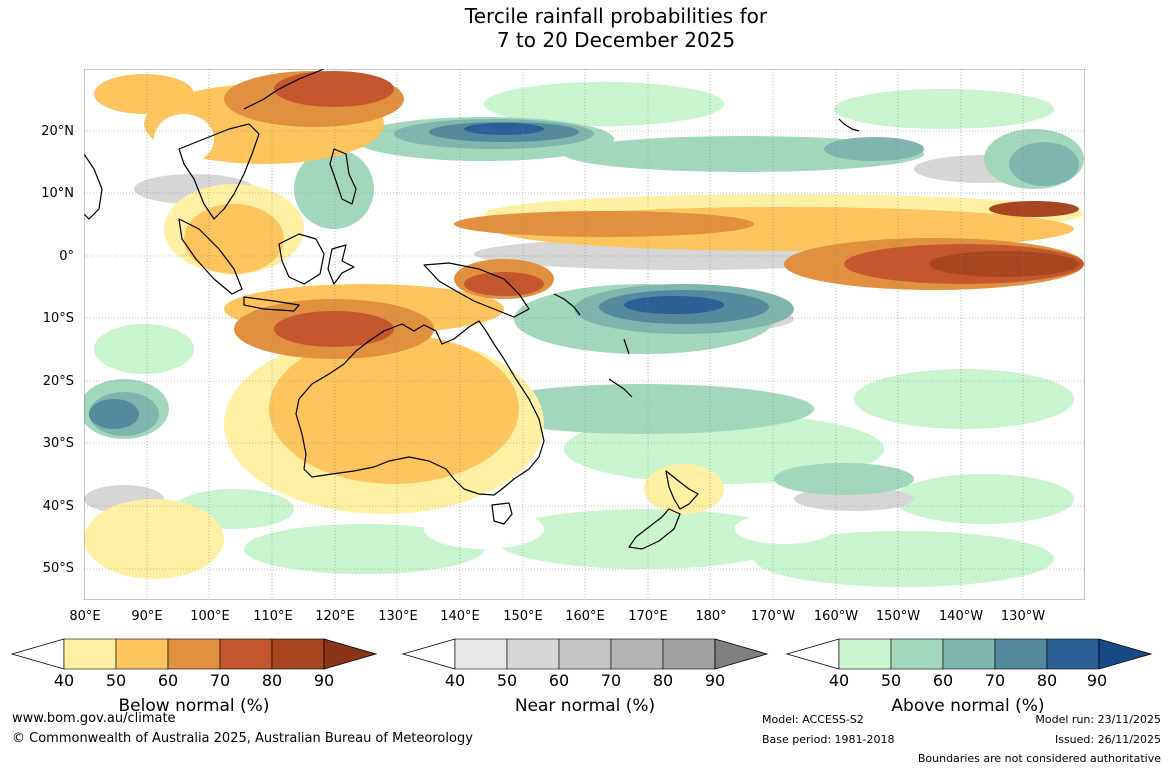  Describe the element at coordinates (37, 654) in the screenshot. I see `colorbar-below-under` at that location.